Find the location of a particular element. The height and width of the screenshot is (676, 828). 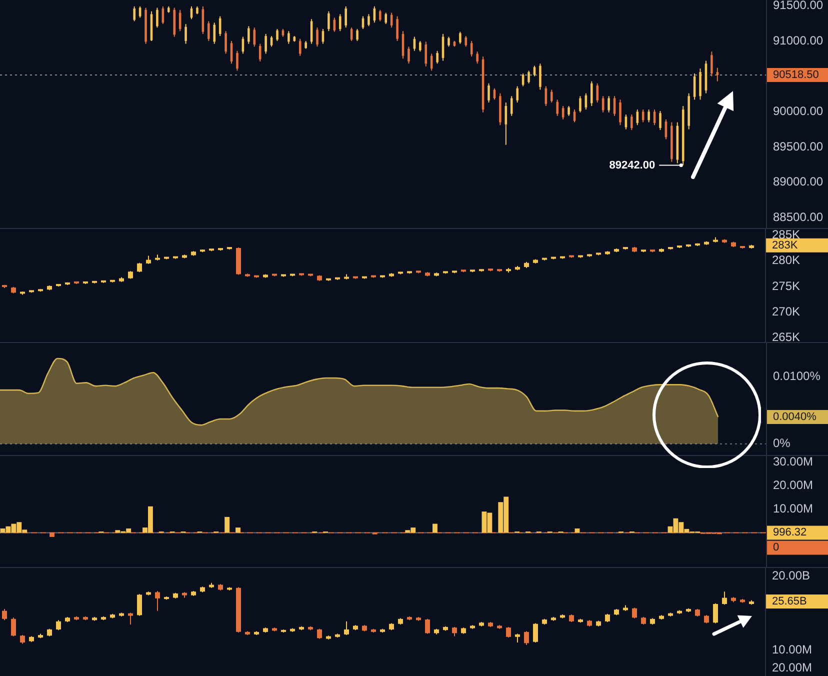

y-tick-label: 270K is located at coordinates (786, 311).